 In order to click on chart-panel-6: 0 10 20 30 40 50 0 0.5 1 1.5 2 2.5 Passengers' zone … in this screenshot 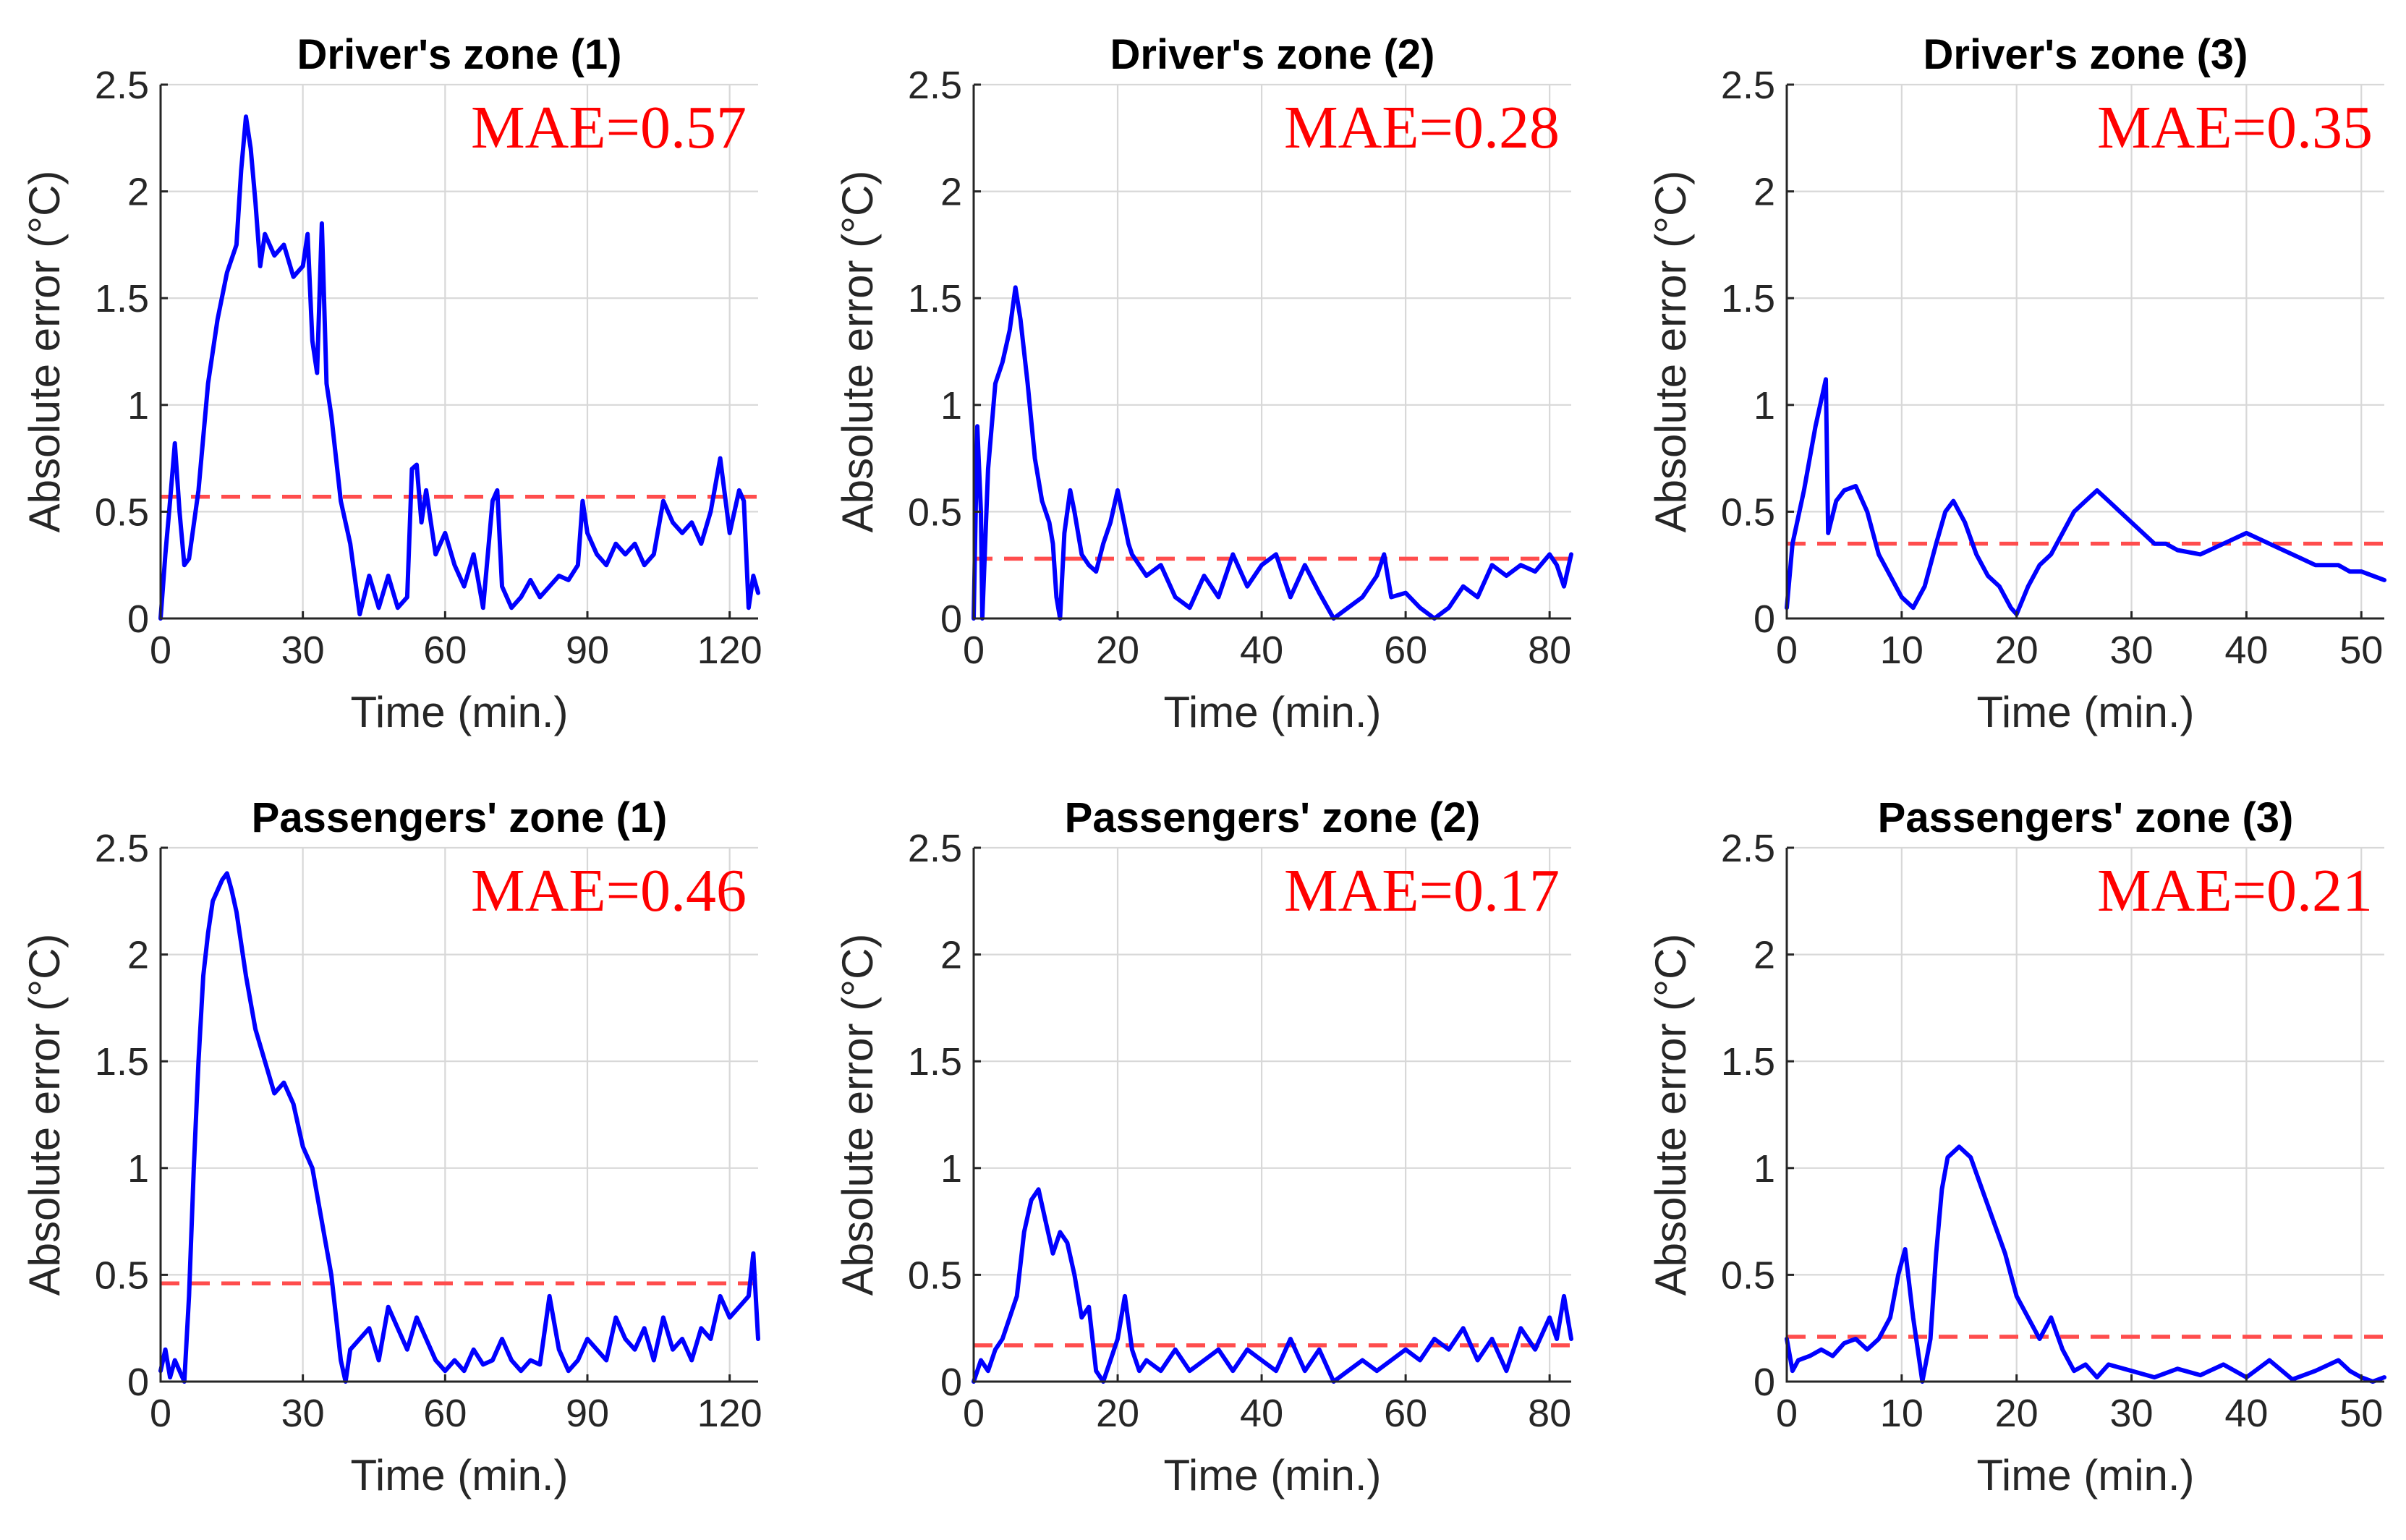, I will do `click(2016, 1146)`.